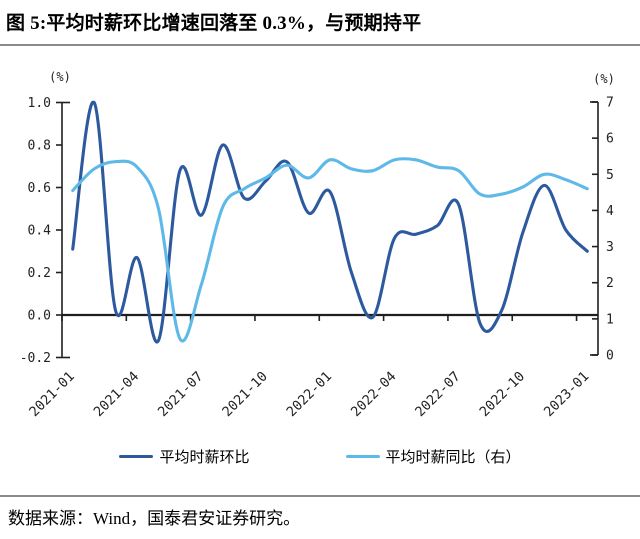  I want to click on left-axis-unit-label: (%), so click(60, 77).